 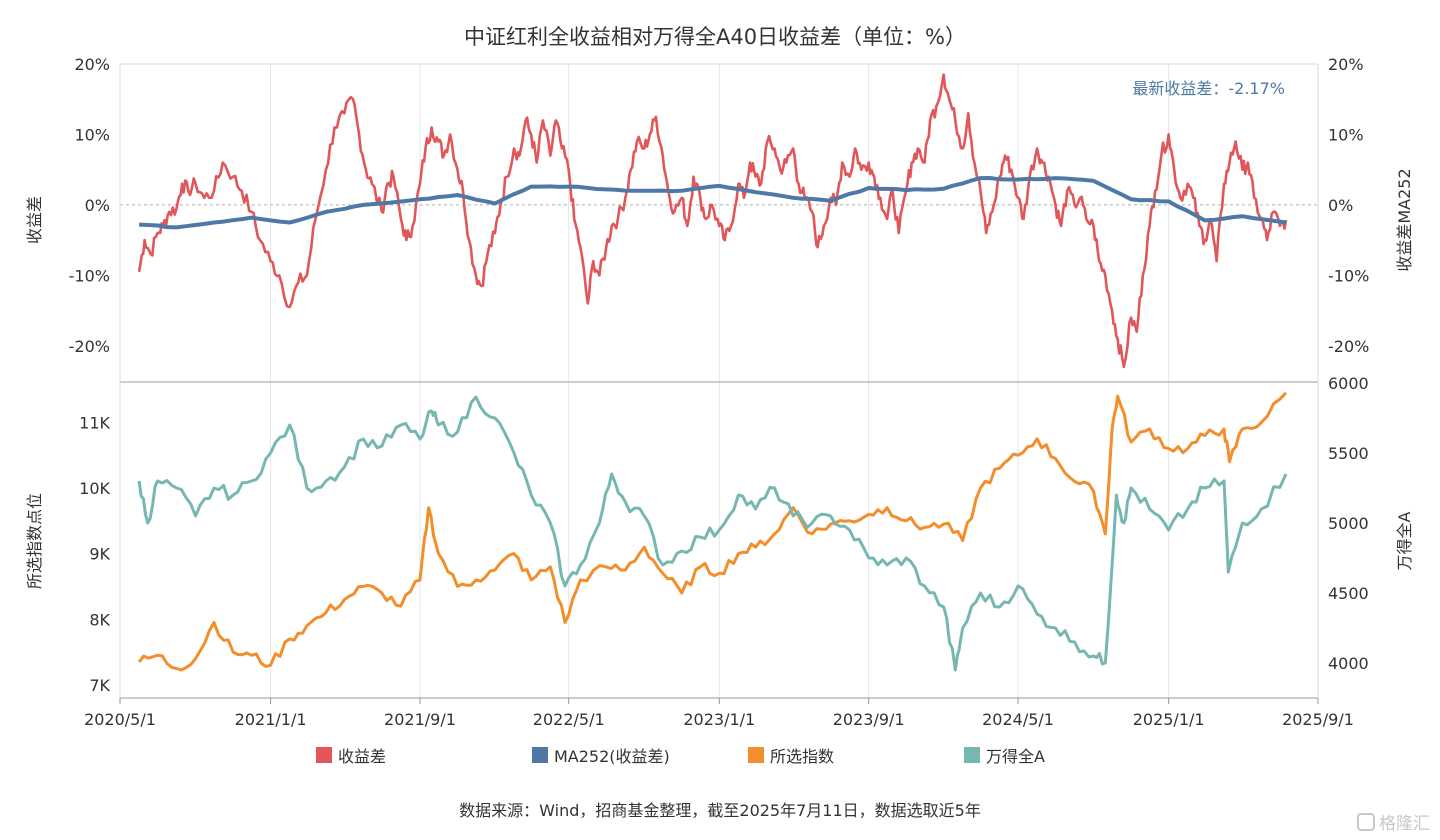 I want to click on bottom-right-y-tick-label: 5000, so click(x=1348, y=523).